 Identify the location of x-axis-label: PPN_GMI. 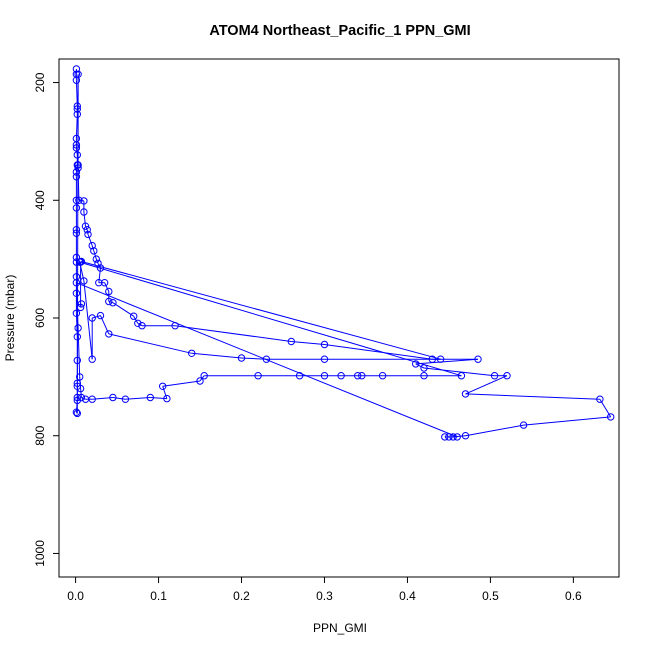
(340, 628).